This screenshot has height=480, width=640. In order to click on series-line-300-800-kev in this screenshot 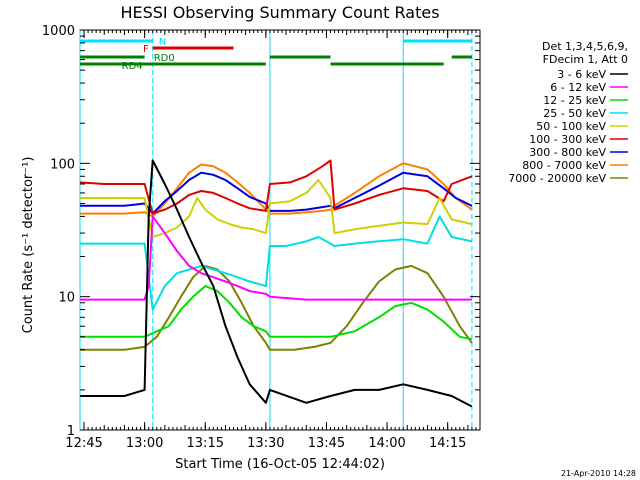, I will do `click(276, 193)`.